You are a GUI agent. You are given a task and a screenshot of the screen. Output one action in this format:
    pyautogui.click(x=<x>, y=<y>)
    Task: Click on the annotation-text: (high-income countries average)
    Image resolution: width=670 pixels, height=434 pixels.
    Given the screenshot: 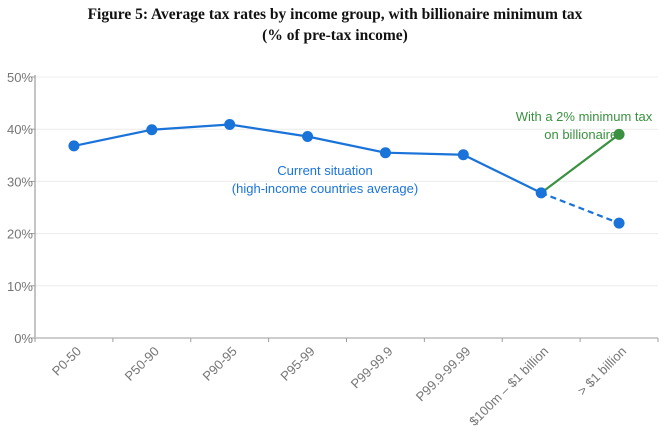 What is the action you would take?
    pyautogui.click(x=325, y=188)
    